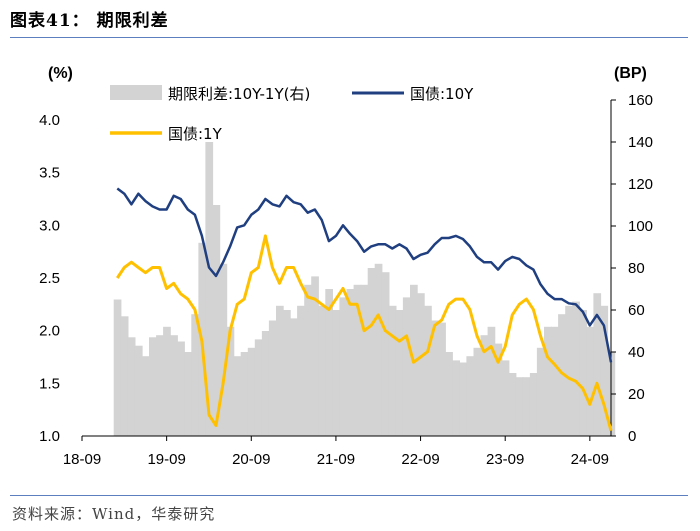 The image size is (700, 531). I want to click on left-tick-label: 1.5, so click(49, 383).